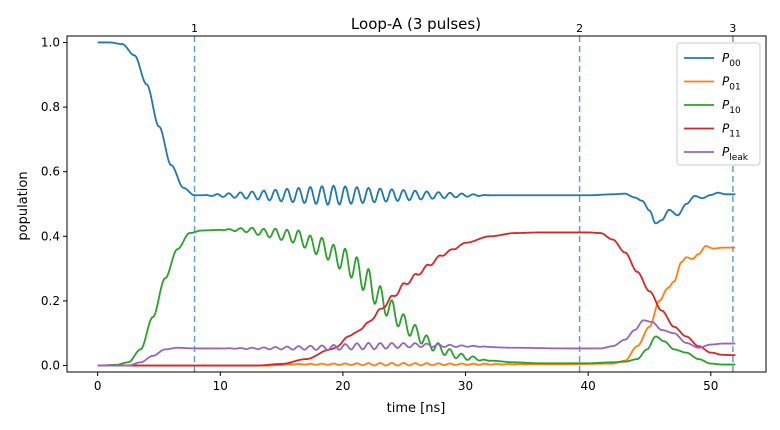 This screenshot has height=430, width=780. What do you see at coordinates (416, 24) in the screenshot?
I see `chart-title: Loop-A (3 pulses)` at bounding box center [416, 24].